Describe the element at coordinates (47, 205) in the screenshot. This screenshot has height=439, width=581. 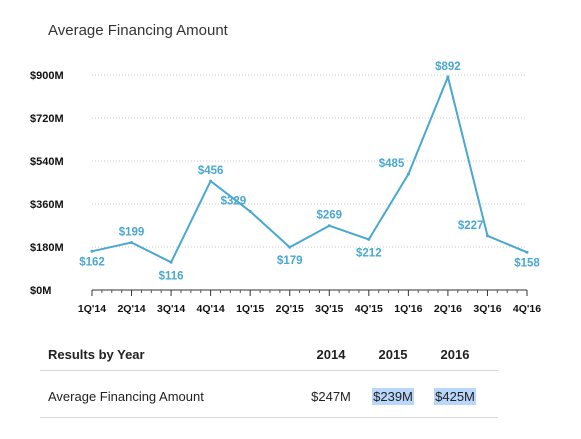
I see `y-tick-label: $360M` at that location.